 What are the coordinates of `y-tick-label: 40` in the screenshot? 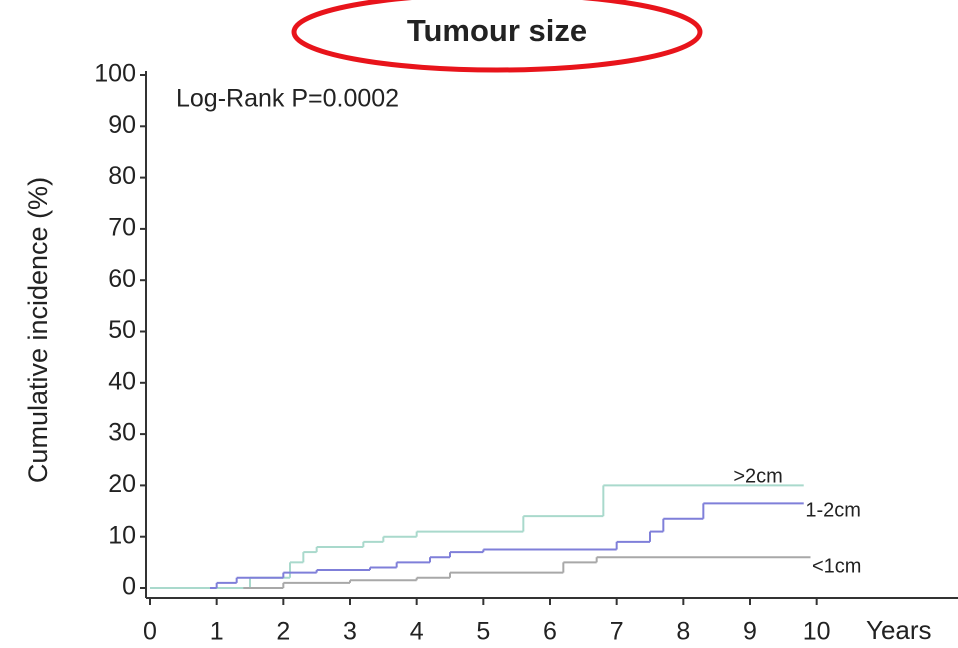 It's located at (122, 381).